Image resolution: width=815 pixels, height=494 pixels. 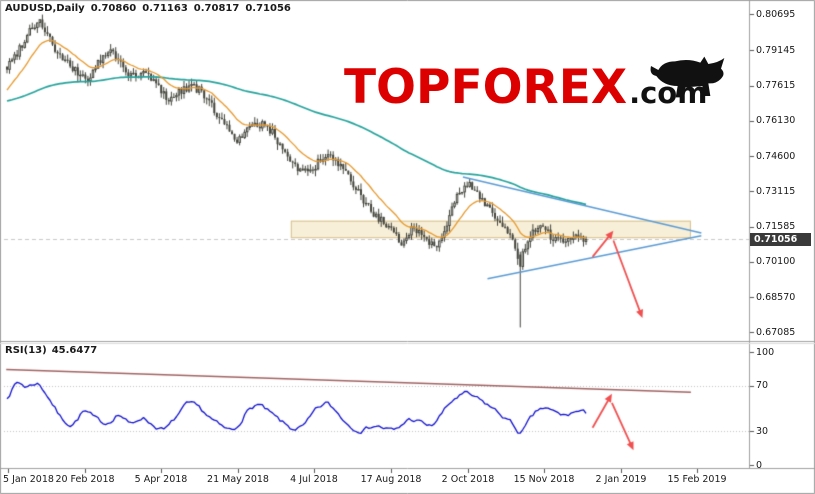 What do you see at coordinates (621, 479) in the screenshot?
I see `date-axis-label: 2 Jan 2019` at bounding box center [621, 479].